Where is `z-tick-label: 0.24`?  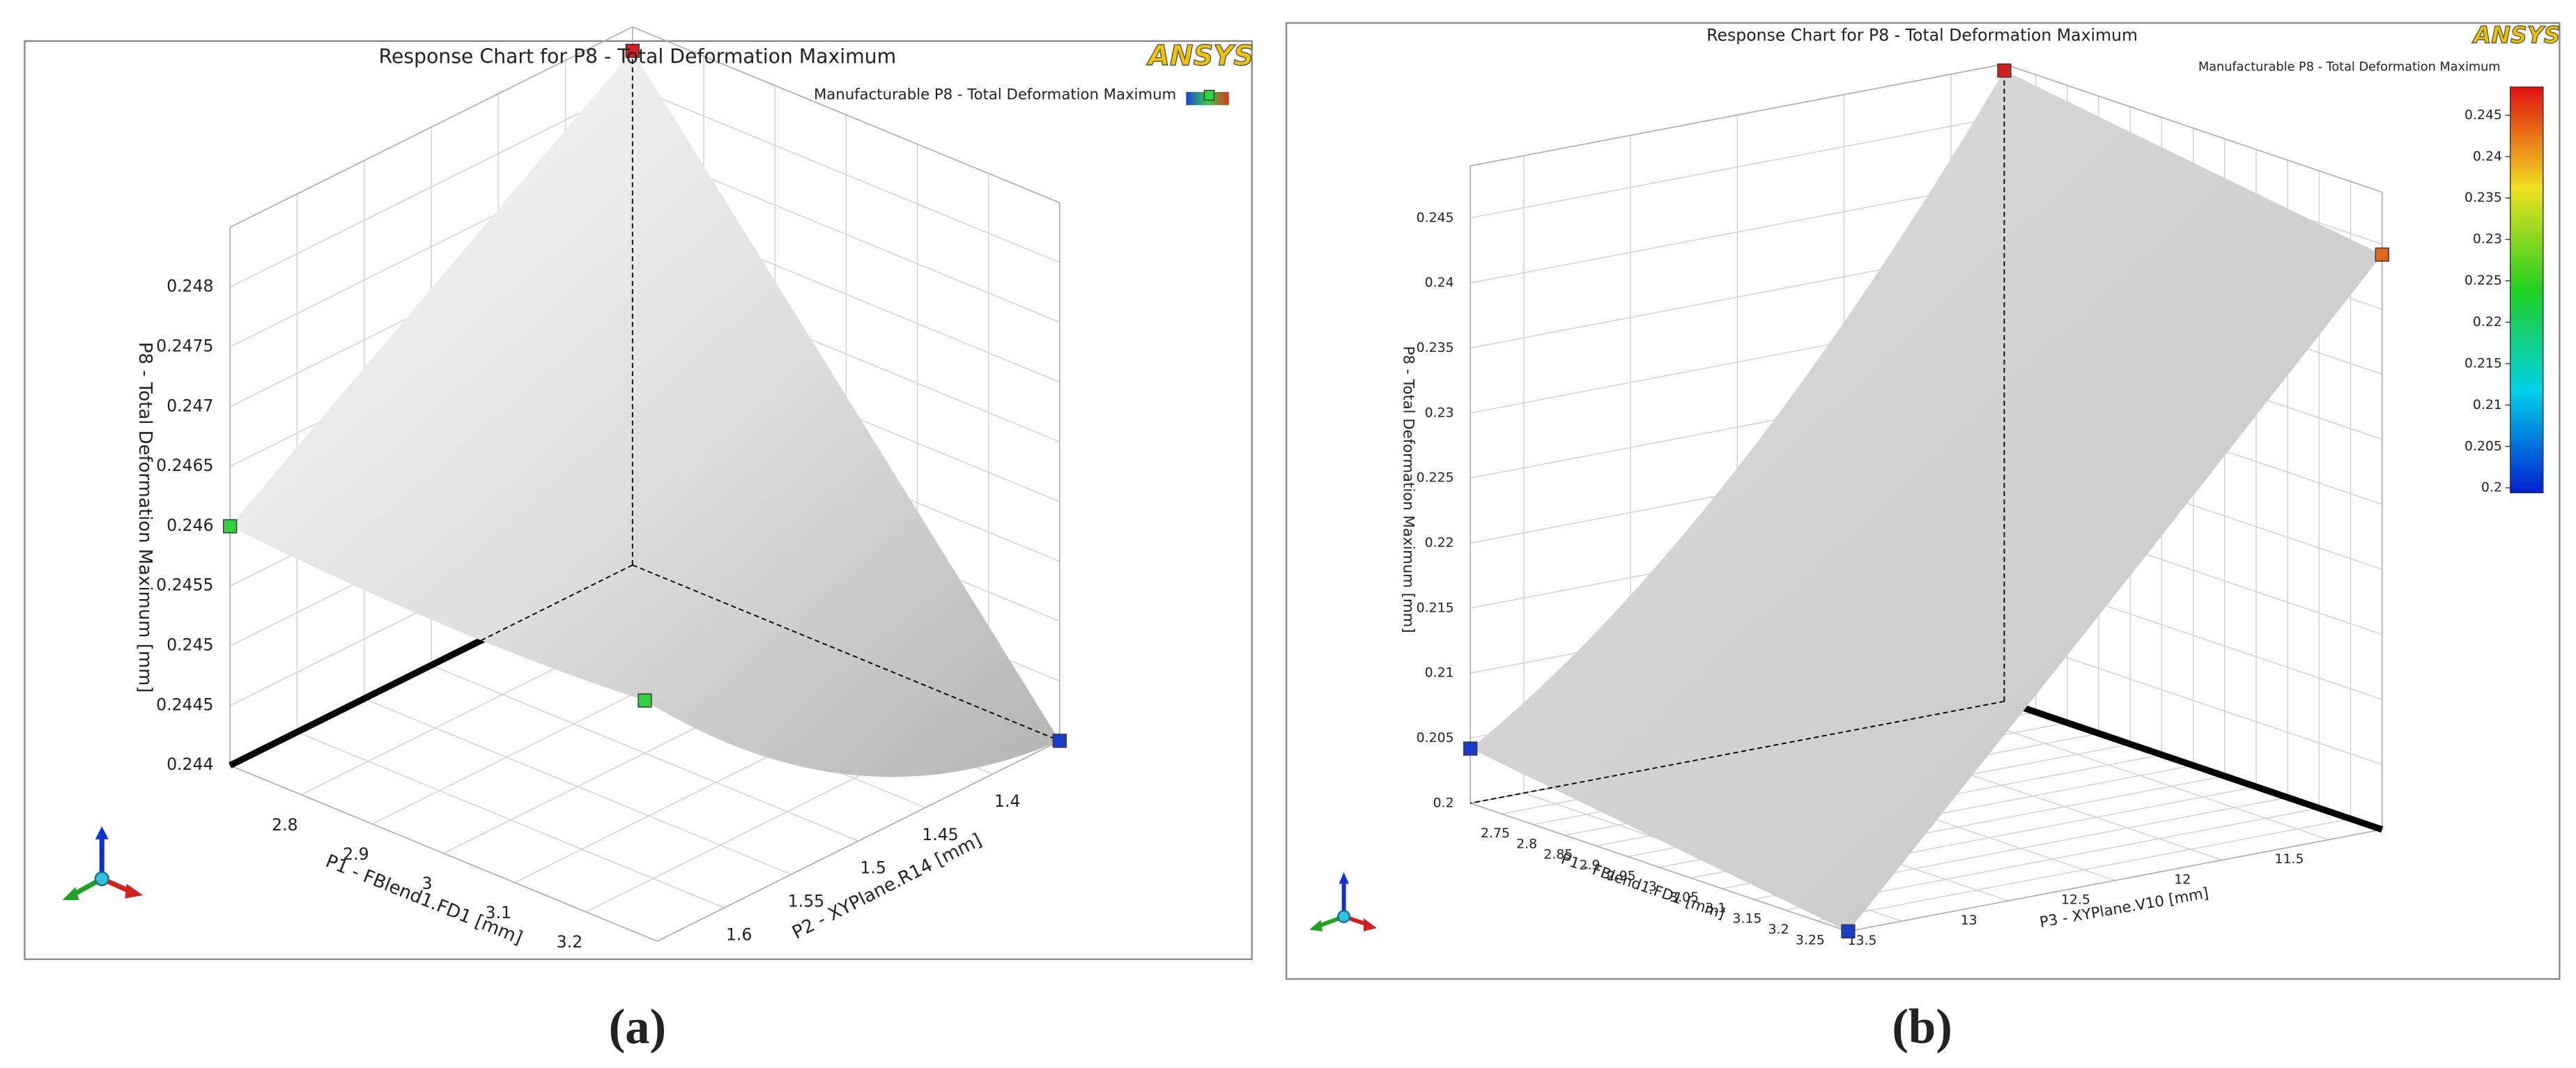 z-tick-label: 0.24 is located at coordinates (1439, 283).